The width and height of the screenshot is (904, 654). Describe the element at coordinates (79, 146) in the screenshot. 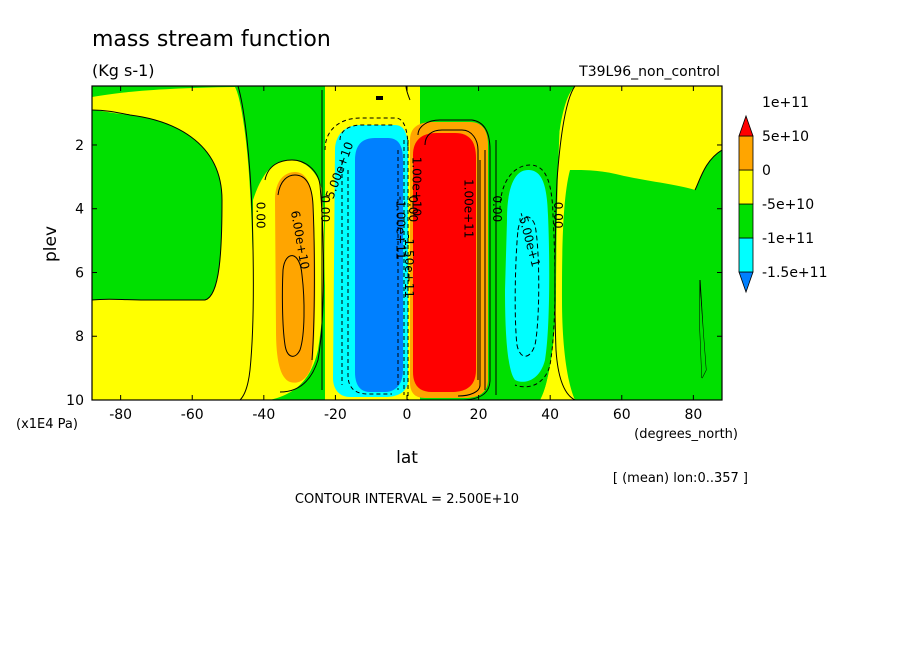

I see `y-tick-label: 2` at that location.